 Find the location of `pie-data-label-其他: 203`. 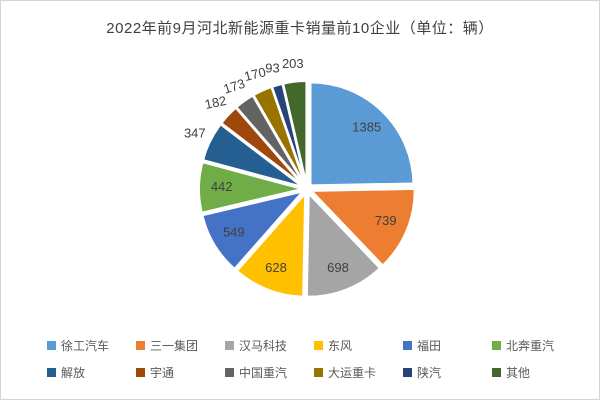

pie-data-label-其他: 203 is located at coordinates (293, 63).